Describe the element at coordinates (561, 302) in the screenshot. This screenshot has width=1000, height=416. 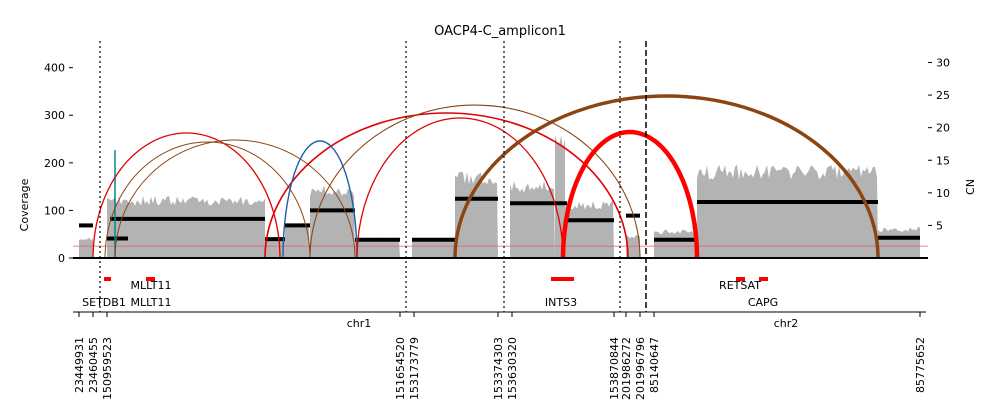
I see `gene-label: INTS3` at that location.